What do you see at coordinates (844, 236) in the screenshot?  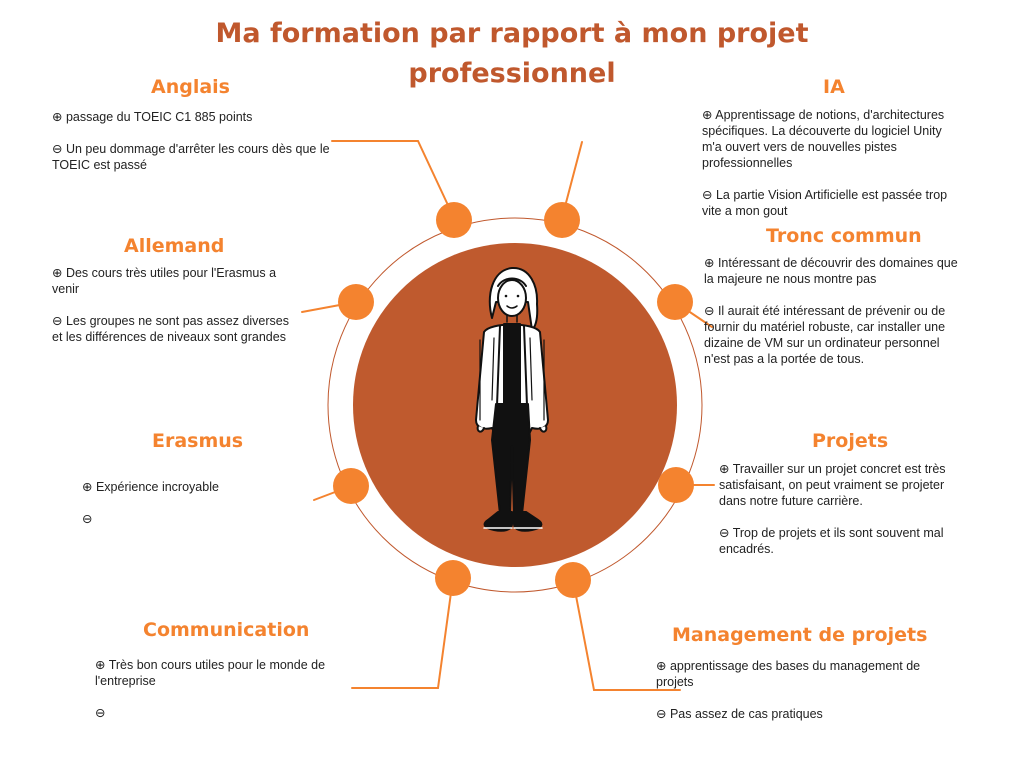 I see `heading-tronc: Tronc commun` at bounding box center [844, 236].